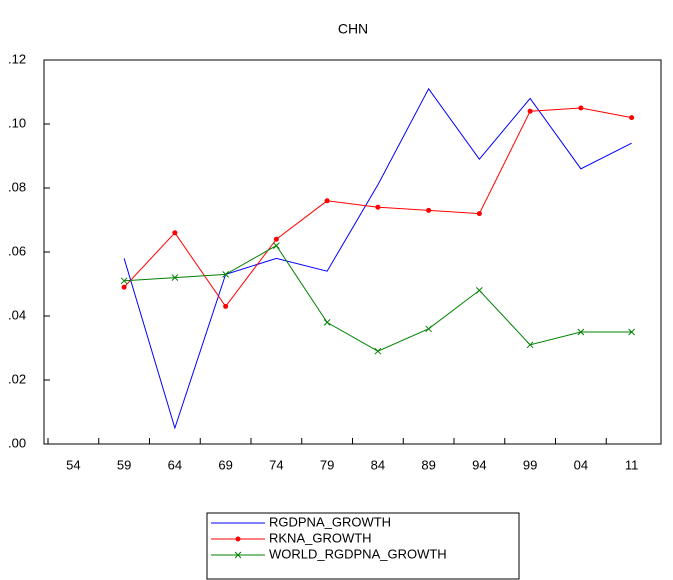 This screenshot has width=673, height=580. I want to click on legend-label: RGDPNA_GROWTH, so click(330, 521).